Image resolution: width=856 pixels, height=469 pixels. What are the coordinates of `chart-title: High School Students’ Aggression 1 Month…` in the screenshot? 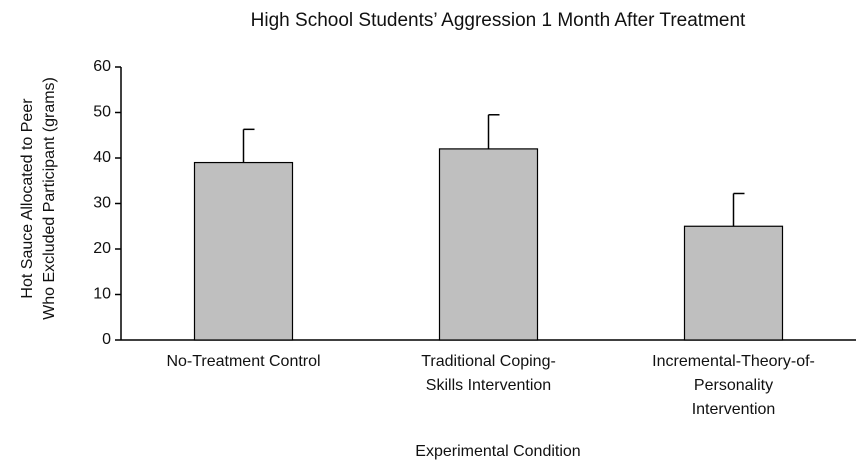 It's located at (498, 20).